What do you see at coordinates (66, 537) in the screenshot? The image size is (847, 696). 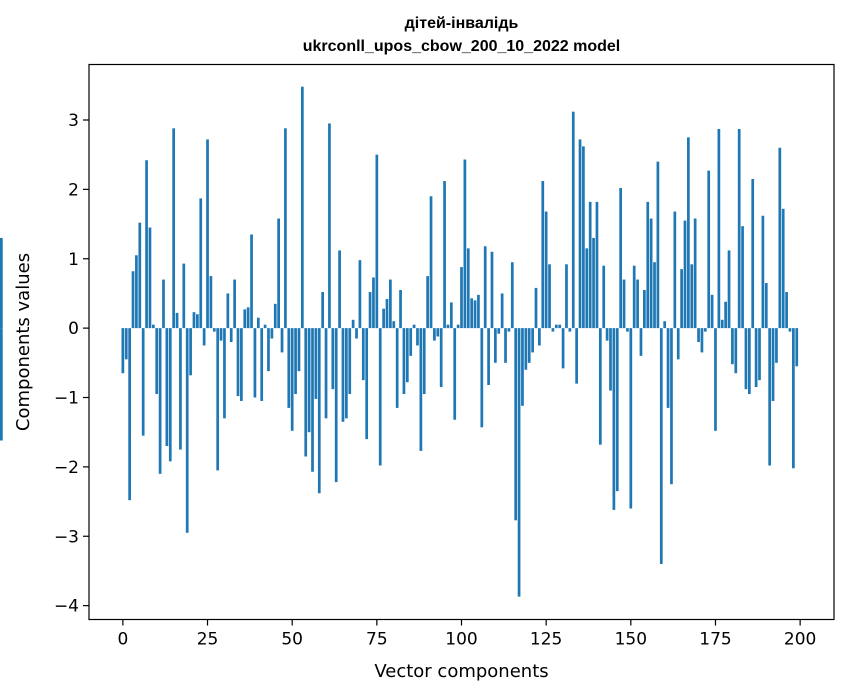 I see `y-tick-label: −3` at bounding box center [66, 537].